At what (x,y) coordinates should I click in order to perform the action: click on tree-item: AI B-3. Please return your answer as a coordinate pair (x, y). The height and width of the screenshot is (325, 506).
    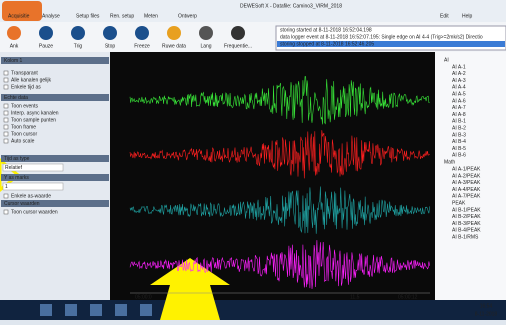
    Looking at the image, I should click on (459, 135).